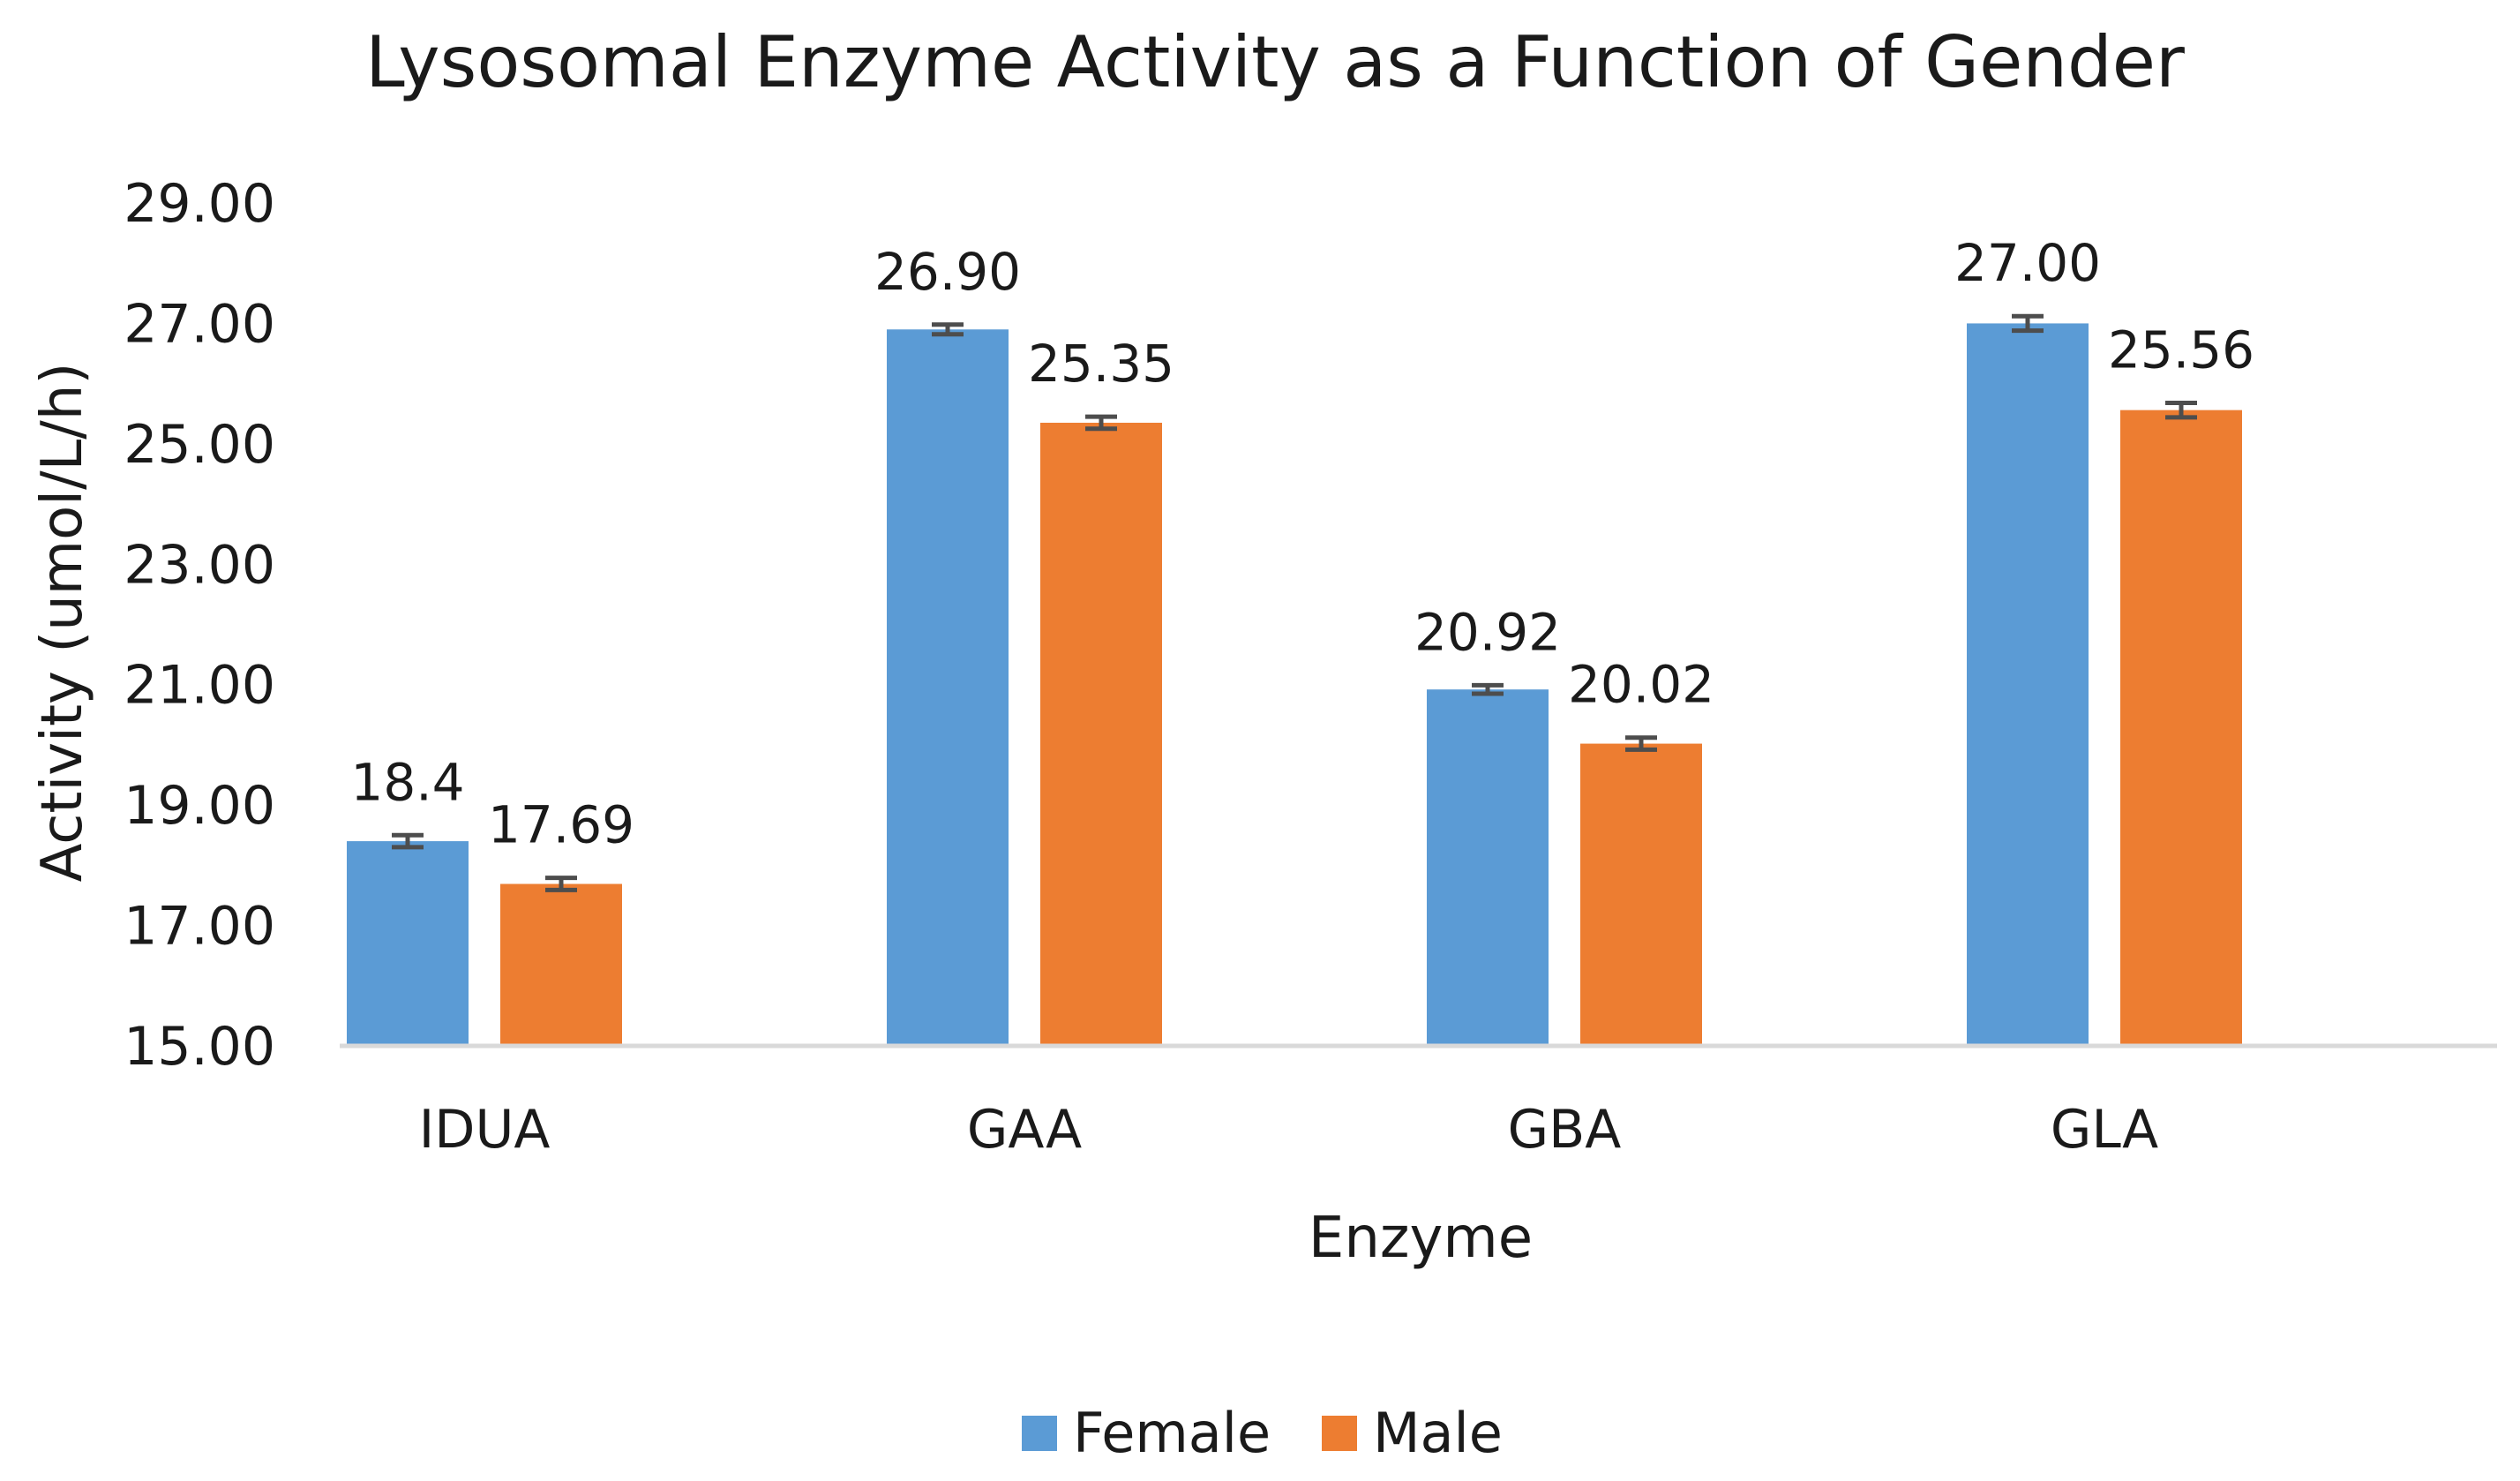 This screenshot has width=2520, height=1481. Describe the element at coordinates (199, 565) in the screenshot. I see `y-tick-label-4: 23.00` at that location.